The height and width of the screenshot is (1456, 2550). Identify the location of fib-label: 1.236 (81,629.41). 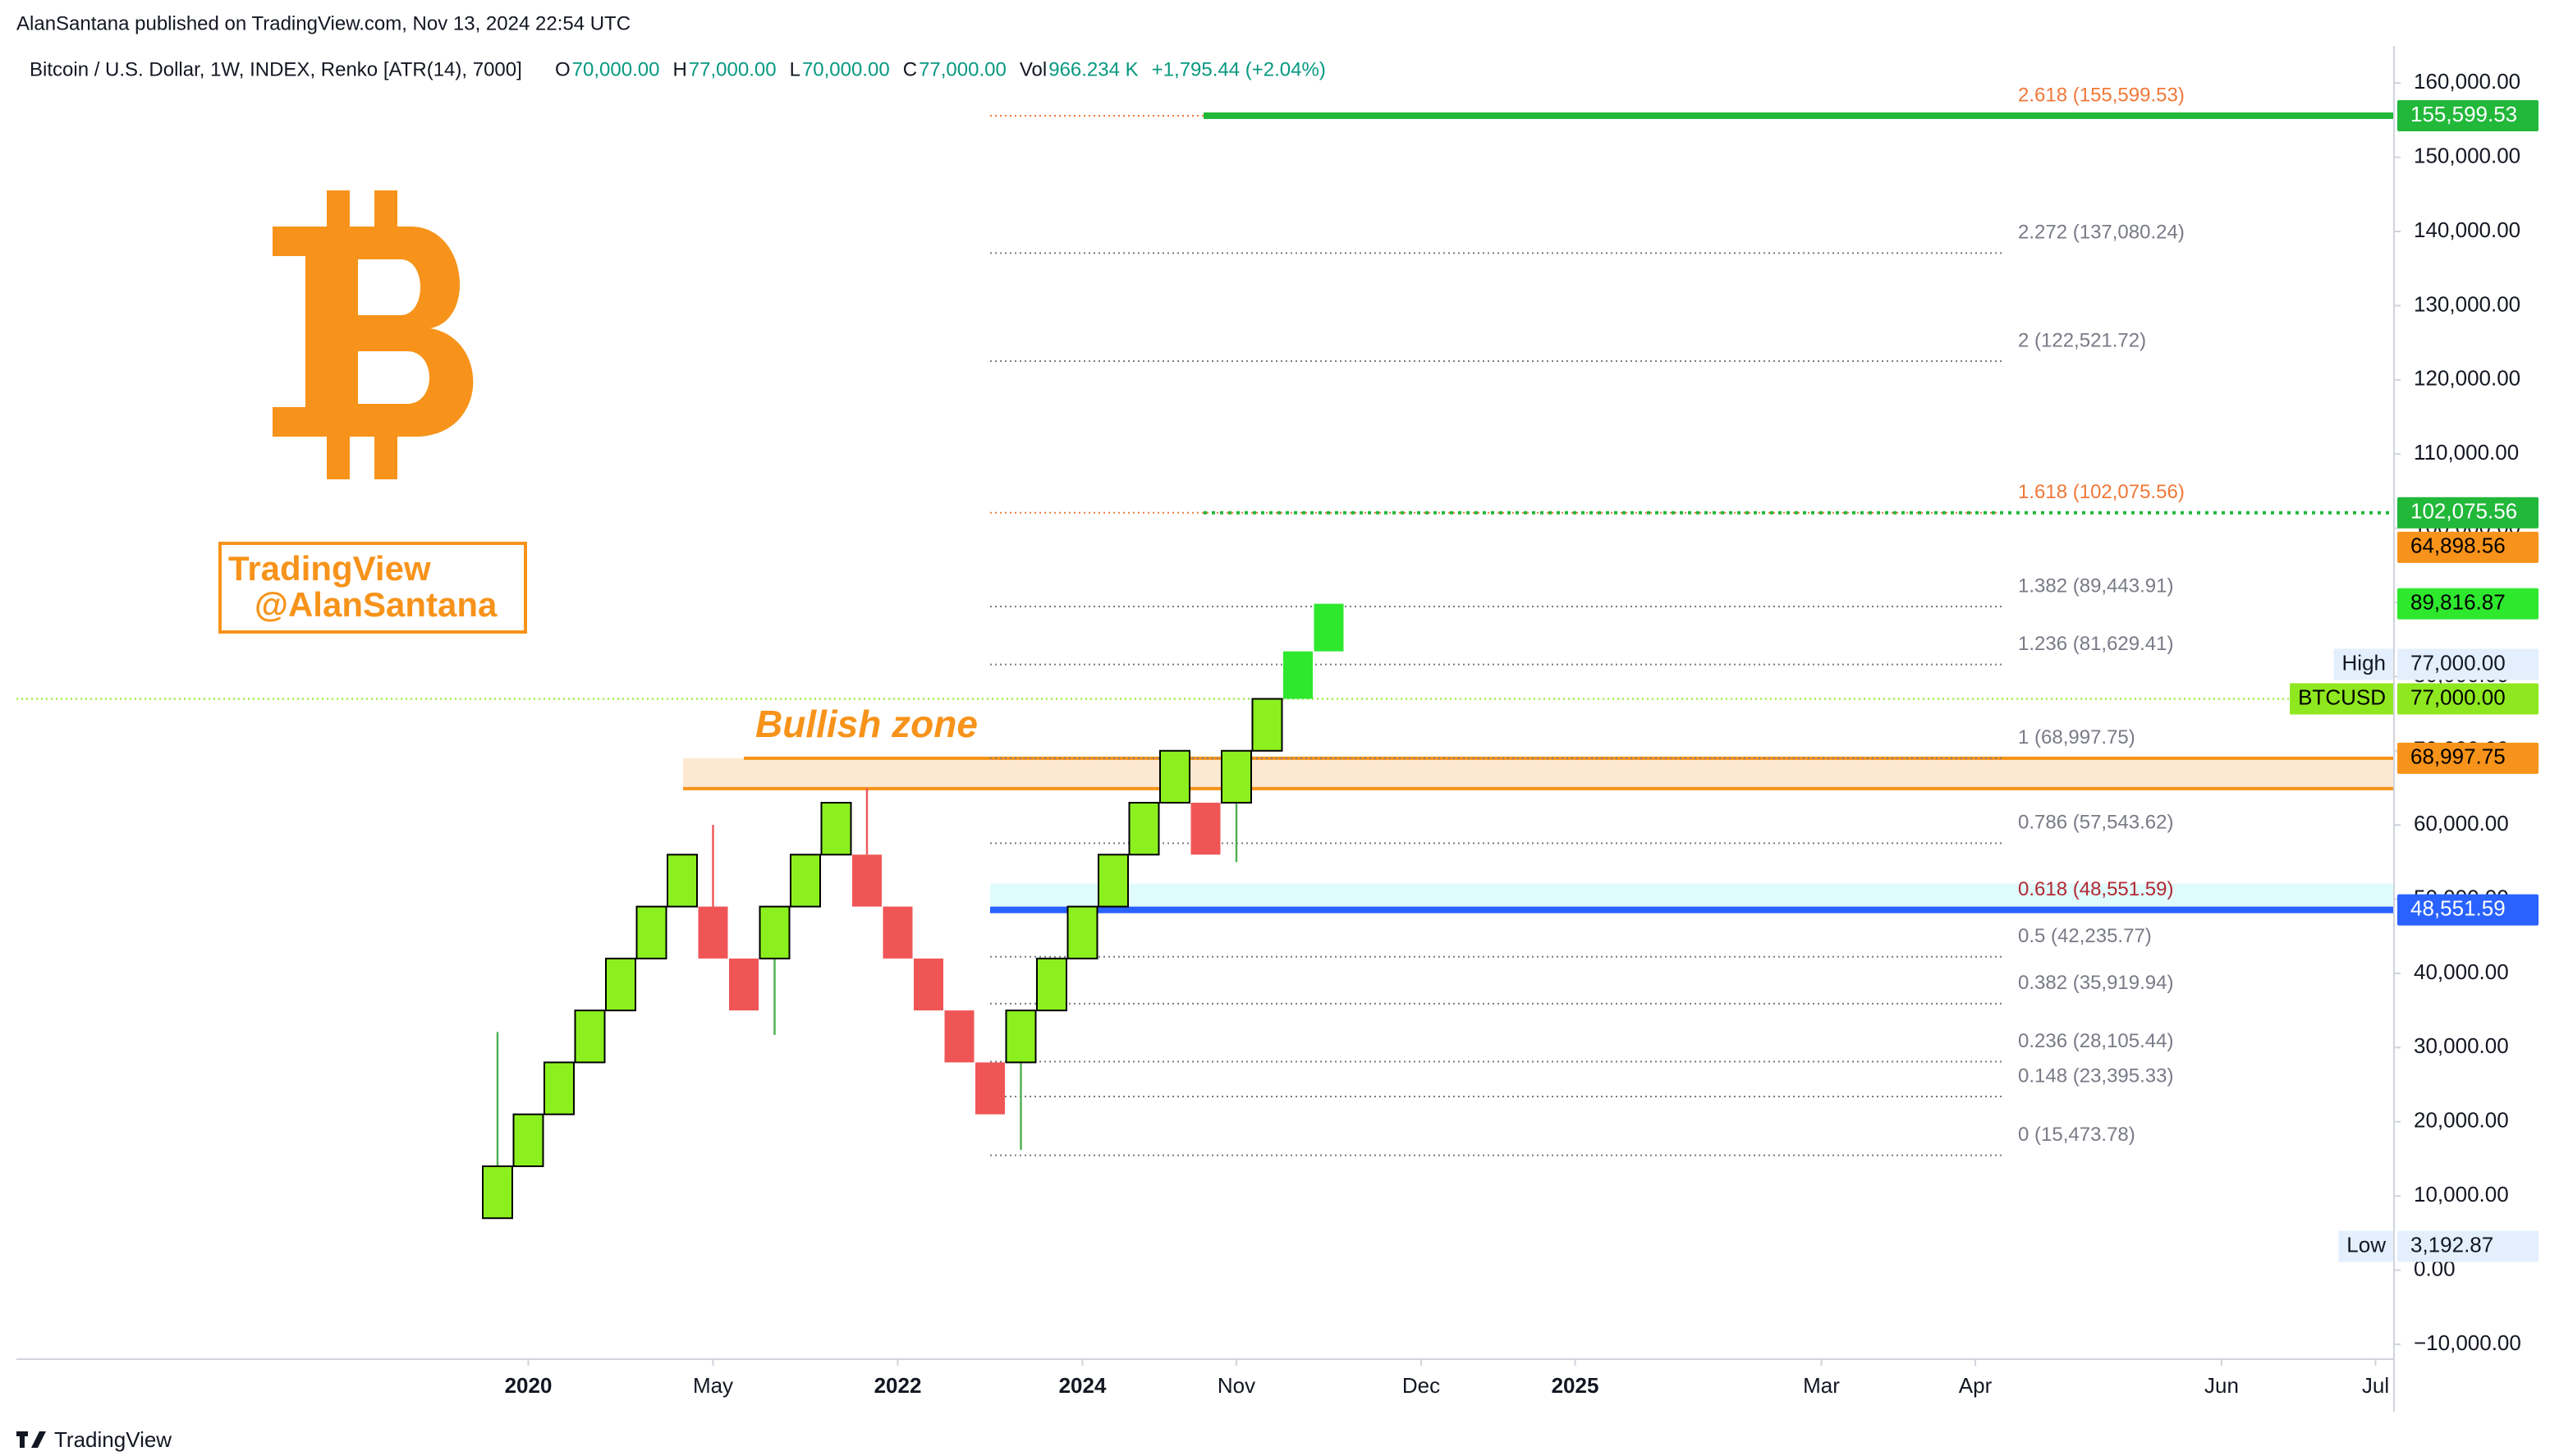
(2095, 644).